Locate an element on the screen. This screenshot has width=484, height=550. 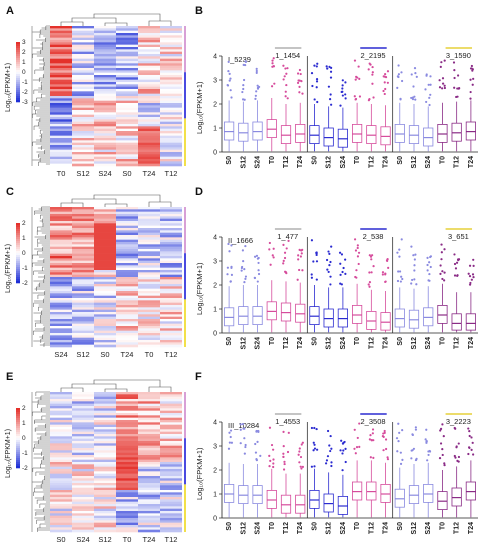
color-scale-tick: 0 is located at coordinates (24, 72).